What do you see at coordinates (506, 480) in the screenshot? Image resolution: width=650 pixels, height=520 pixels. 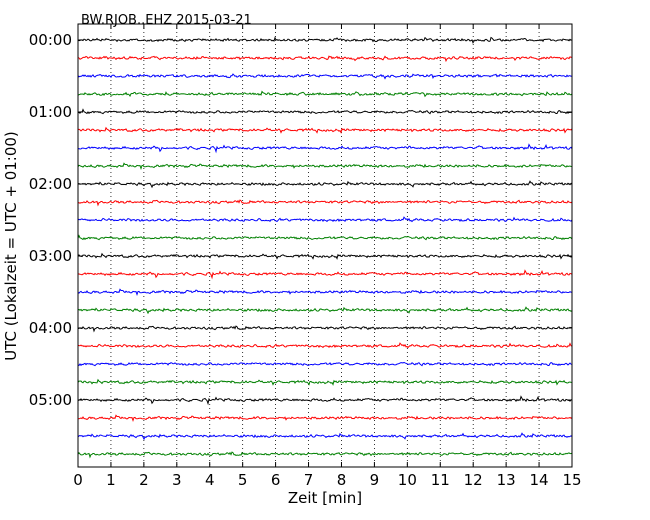 I see `x-tick-label: 13` at bounding box center [506, 480].